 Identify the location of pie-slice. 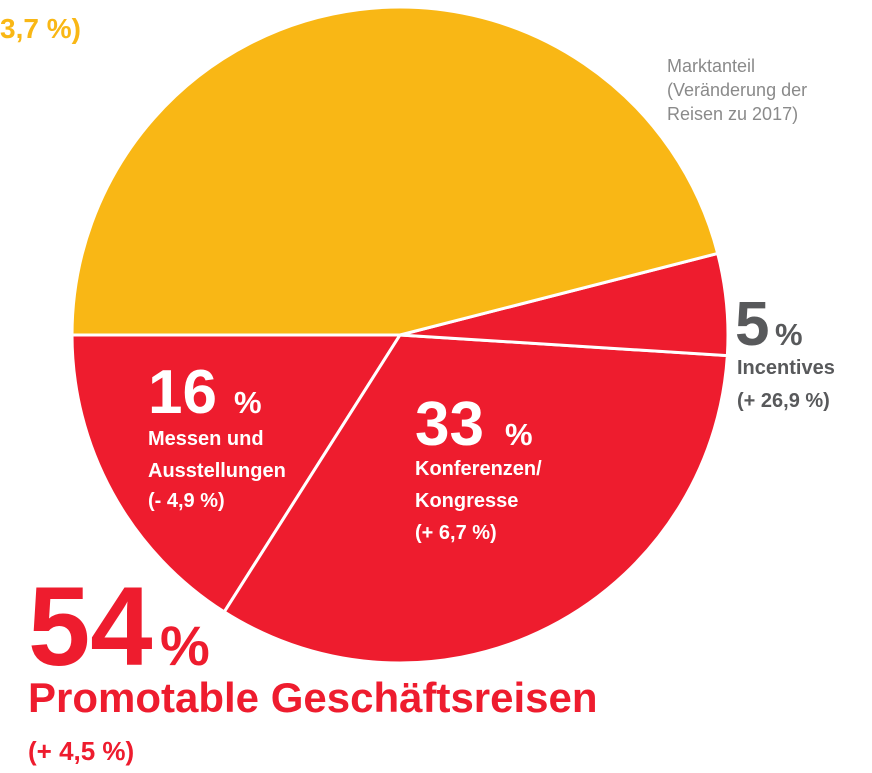
(236, 474).